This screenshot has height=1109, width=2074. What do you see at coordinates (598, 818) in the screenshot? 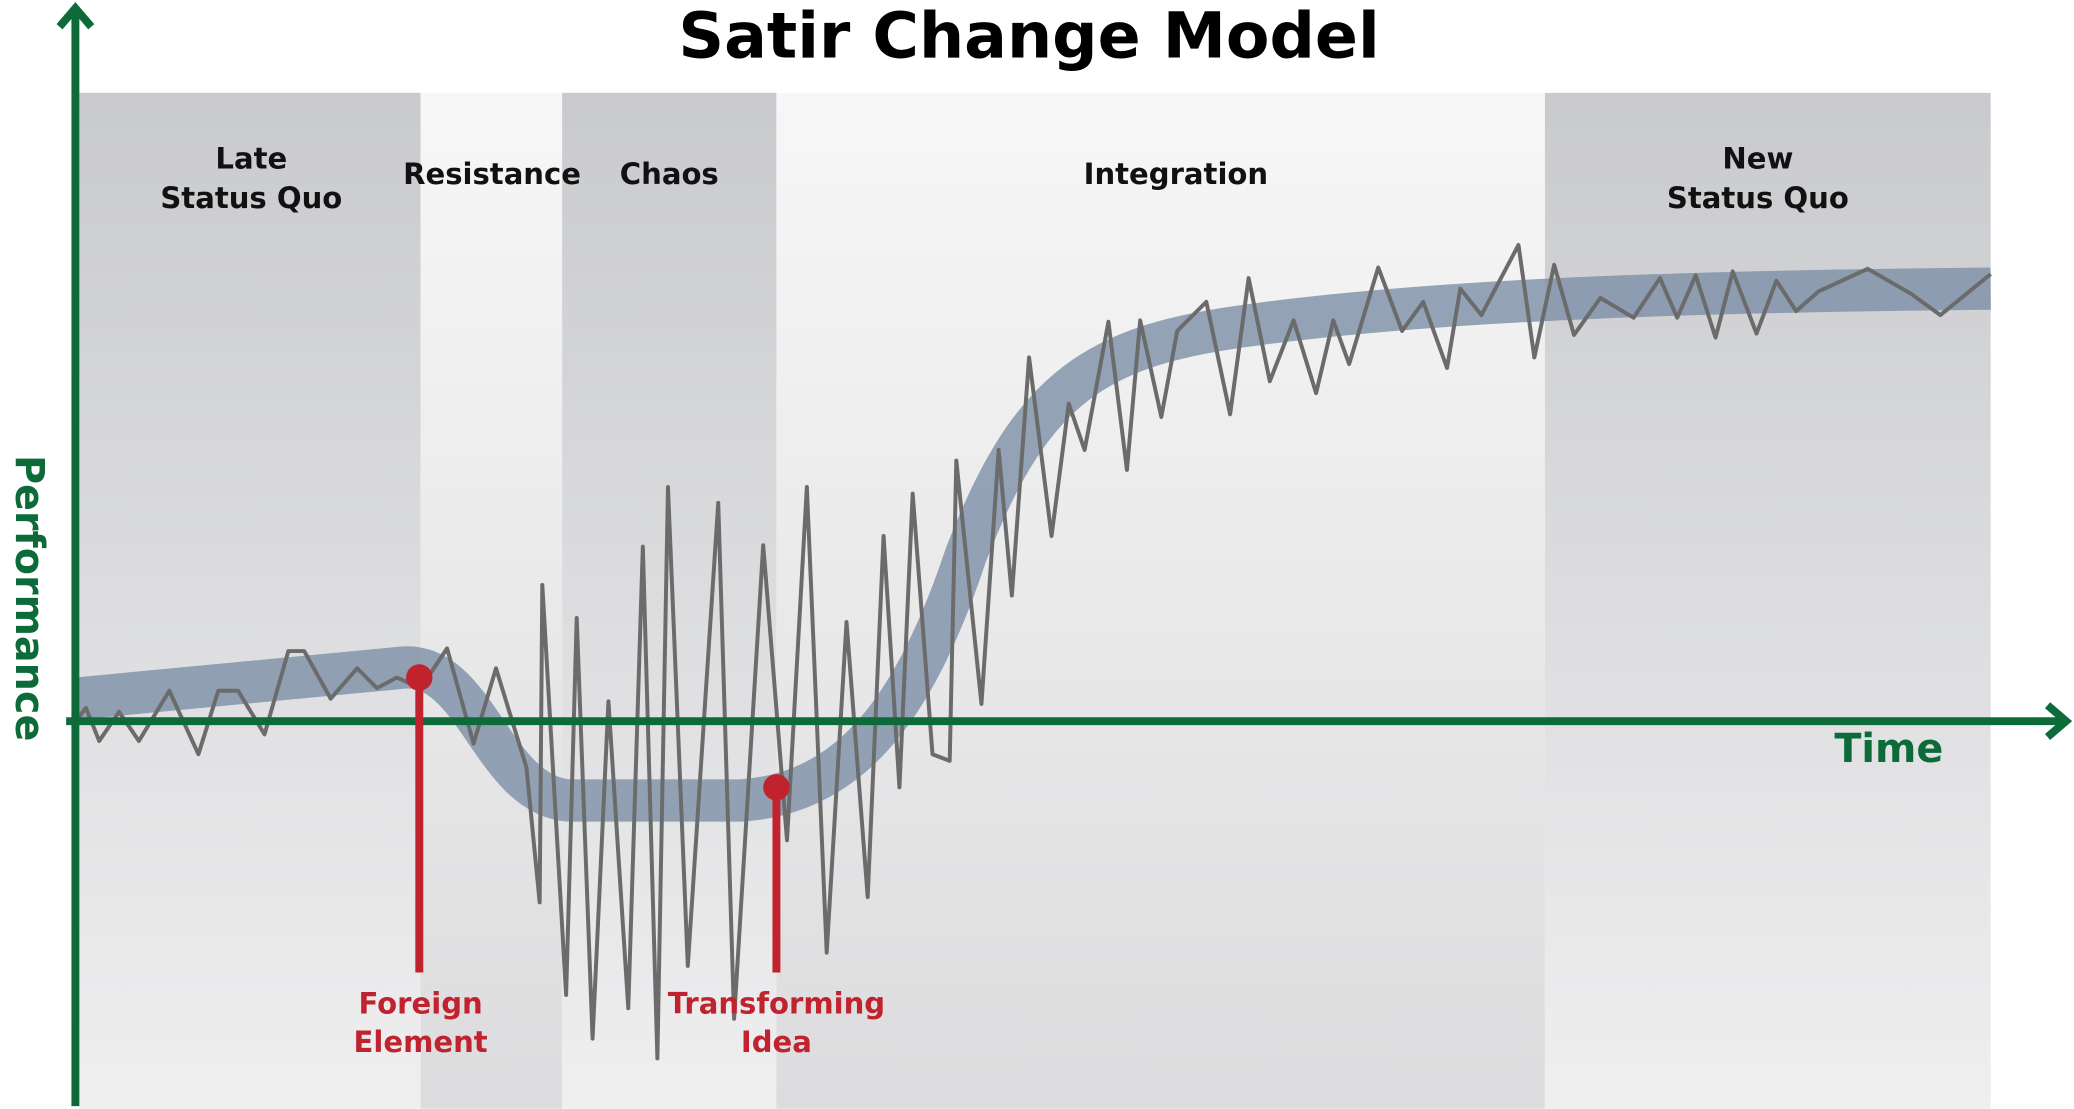
I see `event-markers` at bounding box center [598, 818].